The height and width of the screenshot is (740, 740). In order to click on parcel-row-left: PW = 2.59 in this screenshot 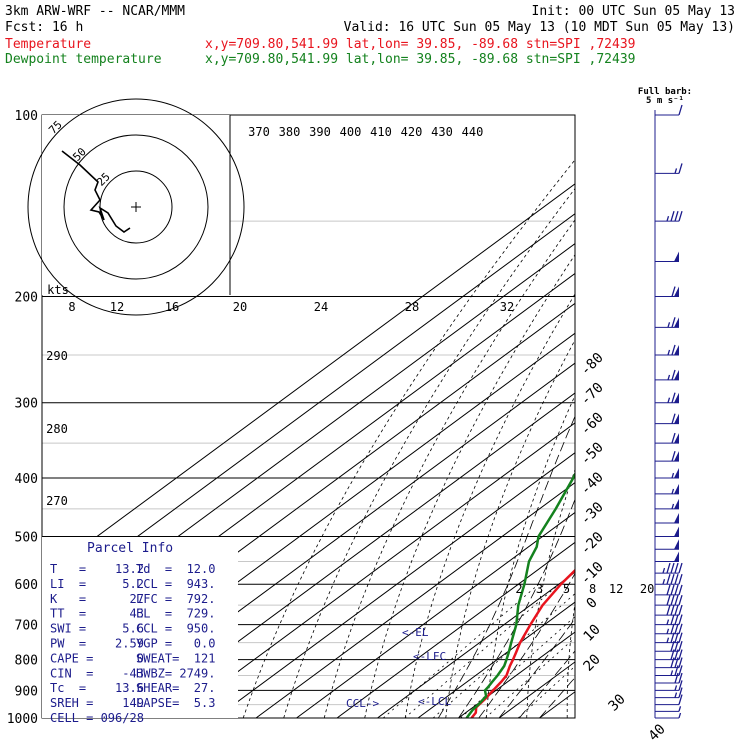, I will do `click(97, 644)`.